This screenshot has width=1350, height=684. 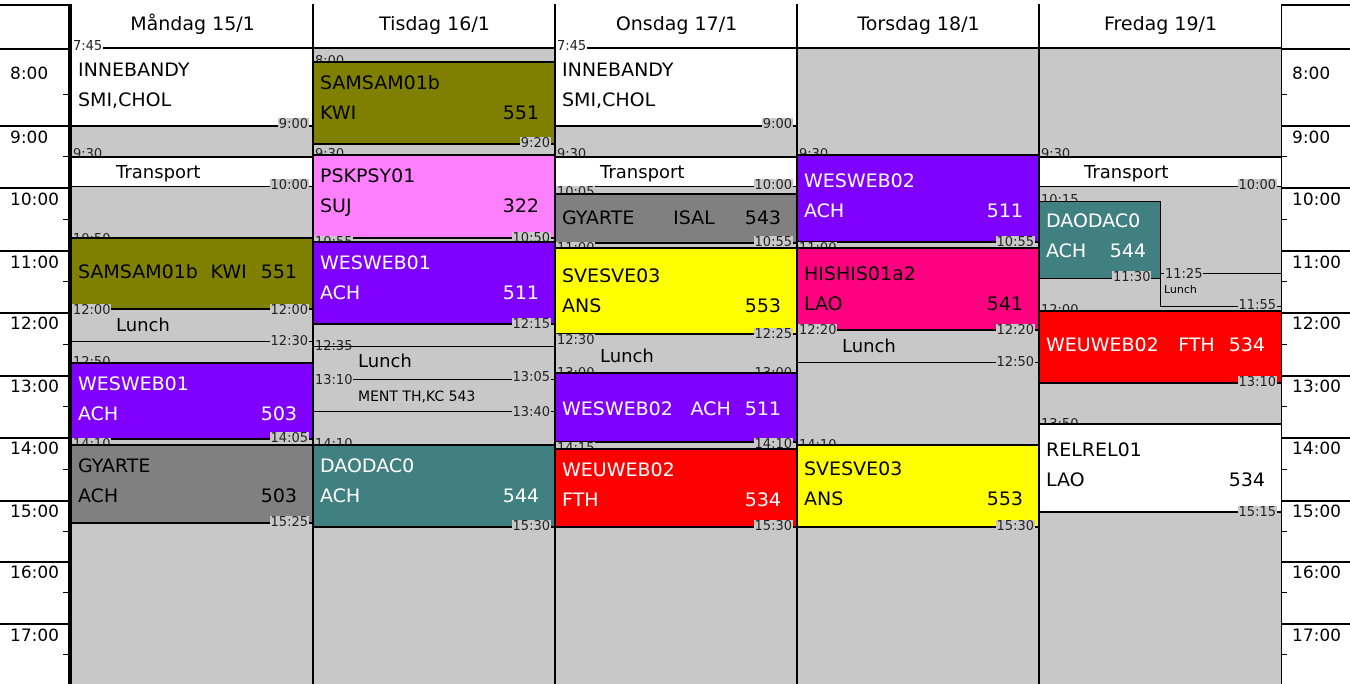 What do you see at coordinates (187, 272) in the screenshot?
I see `lesson-line: SAMSAM01b KWI 551` at bounding box center [187, 272].